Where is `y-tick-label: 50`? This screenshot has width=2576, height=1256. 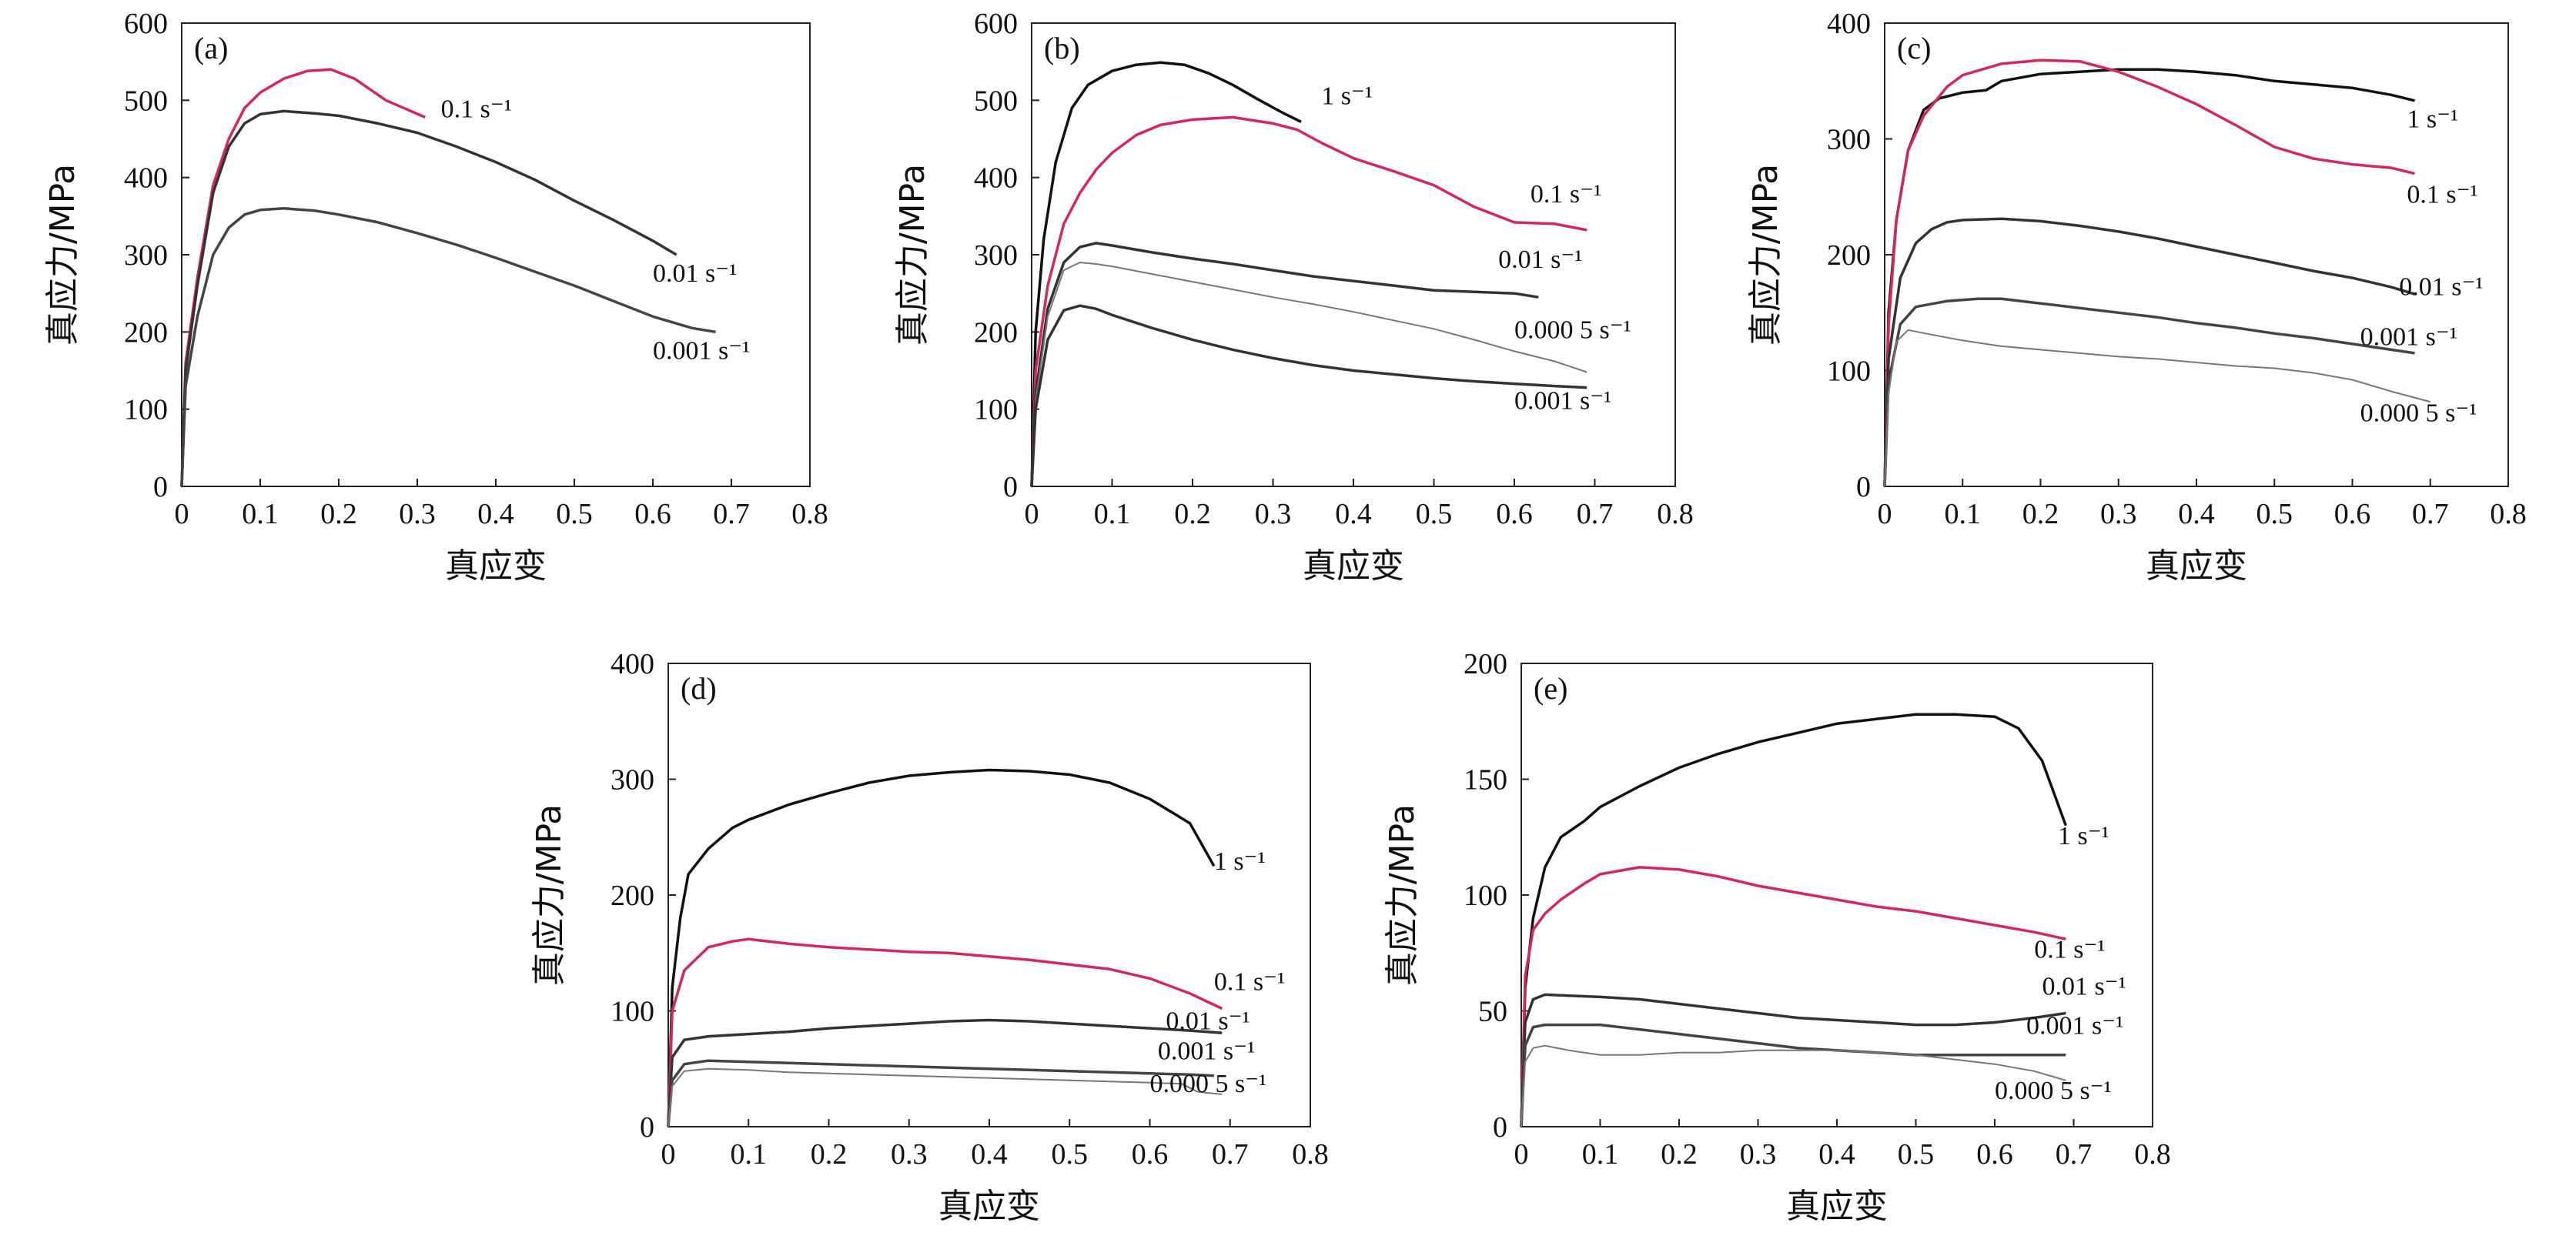
y-tick-label: 50 is located at coordinates (1493, 1012).